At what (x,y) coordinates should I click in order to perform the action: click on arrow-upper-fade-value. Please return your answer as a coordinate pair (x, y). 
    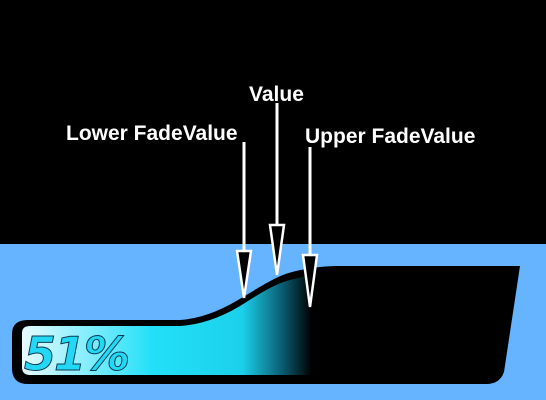
    Looking at the image, I should click on (310, 227).